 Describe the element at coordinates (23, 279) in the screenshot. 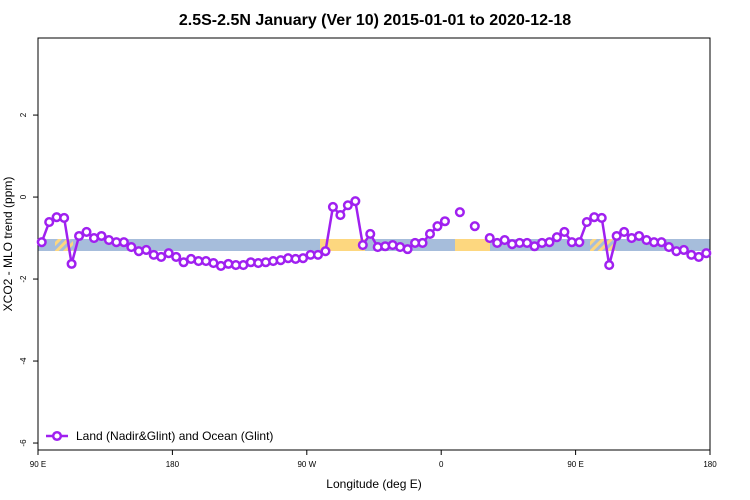

I see `y-tick-label: -2` at that location.